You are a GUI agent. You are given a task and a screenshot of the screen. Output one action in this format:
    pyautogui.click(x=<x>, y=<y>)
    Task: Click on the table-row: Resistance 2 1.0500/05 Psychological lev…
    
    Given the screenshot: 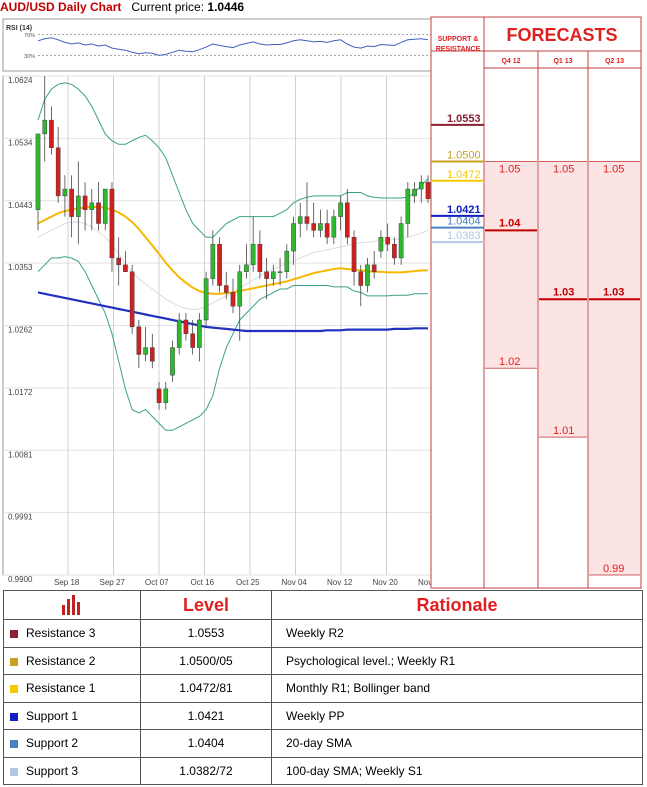 What is the action you would take?
    pyautogui.click(x=323, y=660)
    